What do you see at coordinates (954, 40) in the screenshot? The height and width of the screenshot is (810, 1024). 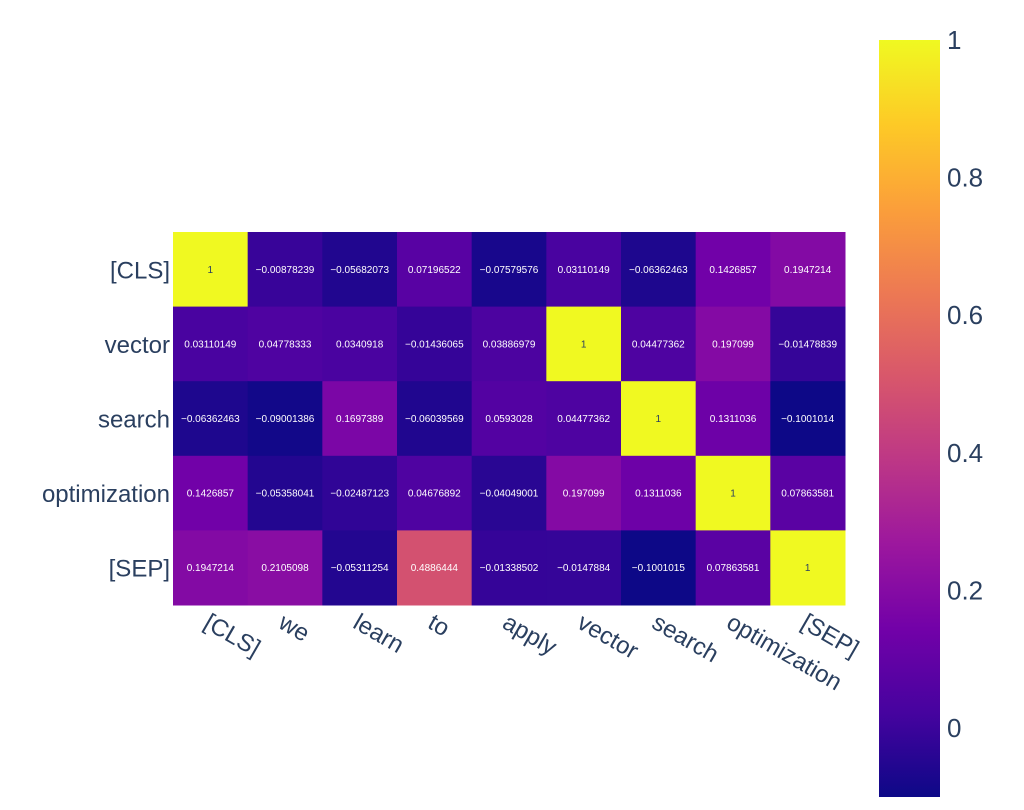 I see `colorbar-tick-label: 1` at bounding box center [954, 40].